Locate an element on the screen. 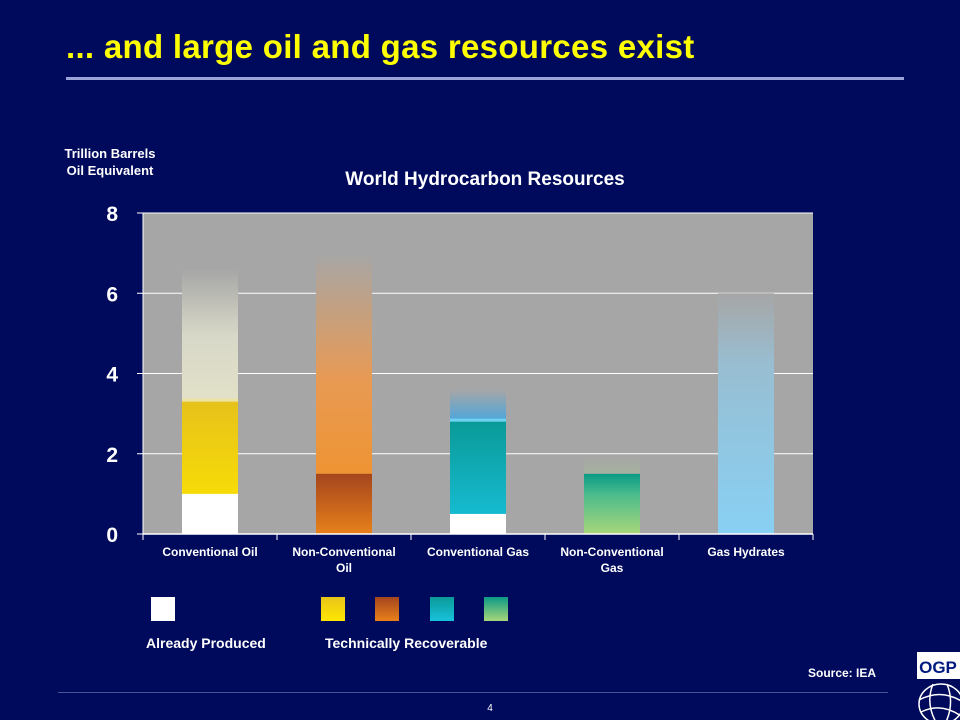  y-tick-label: 8 is located at coordinates (112, 214).